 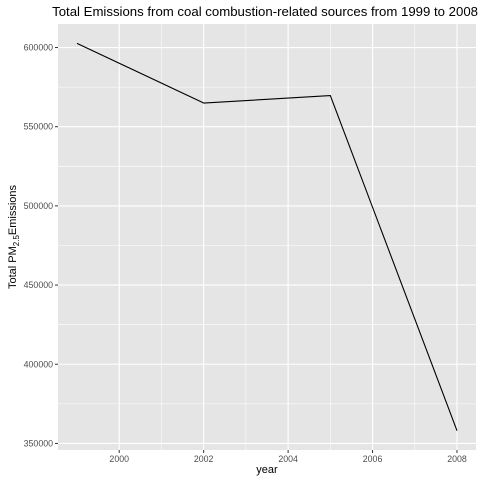 I want to click on x-axis: 2000 2002 2004 2006 2008, so click(x=288, y=457).